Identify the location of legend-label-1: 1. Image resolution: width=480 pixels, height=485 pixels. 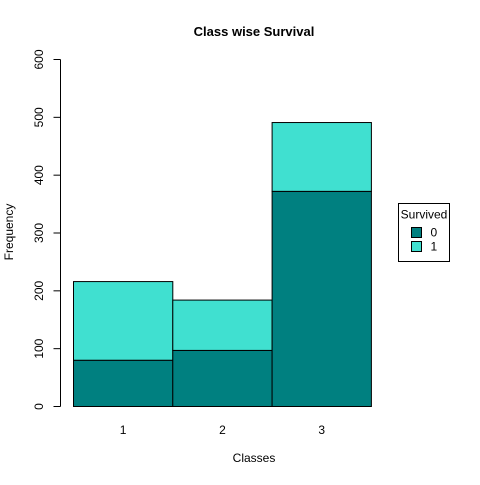
(434, 247).